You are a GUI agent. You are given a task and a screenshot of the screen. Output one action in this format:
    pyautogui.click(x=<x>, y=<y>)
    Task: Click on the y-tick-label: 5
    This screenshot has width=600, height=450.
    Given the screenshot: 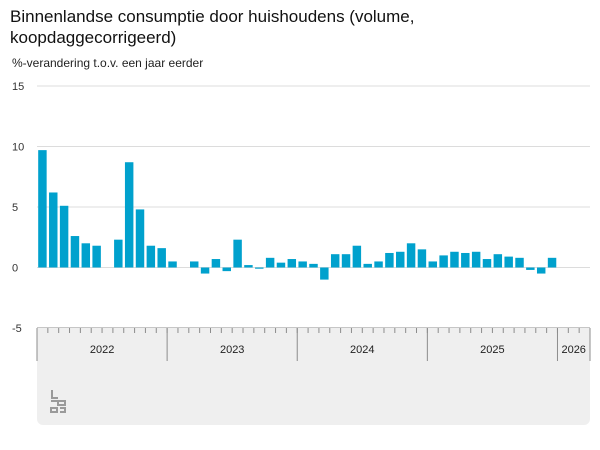 What is the action you would take?
    pyautogui.click(x=15, y=208)
    